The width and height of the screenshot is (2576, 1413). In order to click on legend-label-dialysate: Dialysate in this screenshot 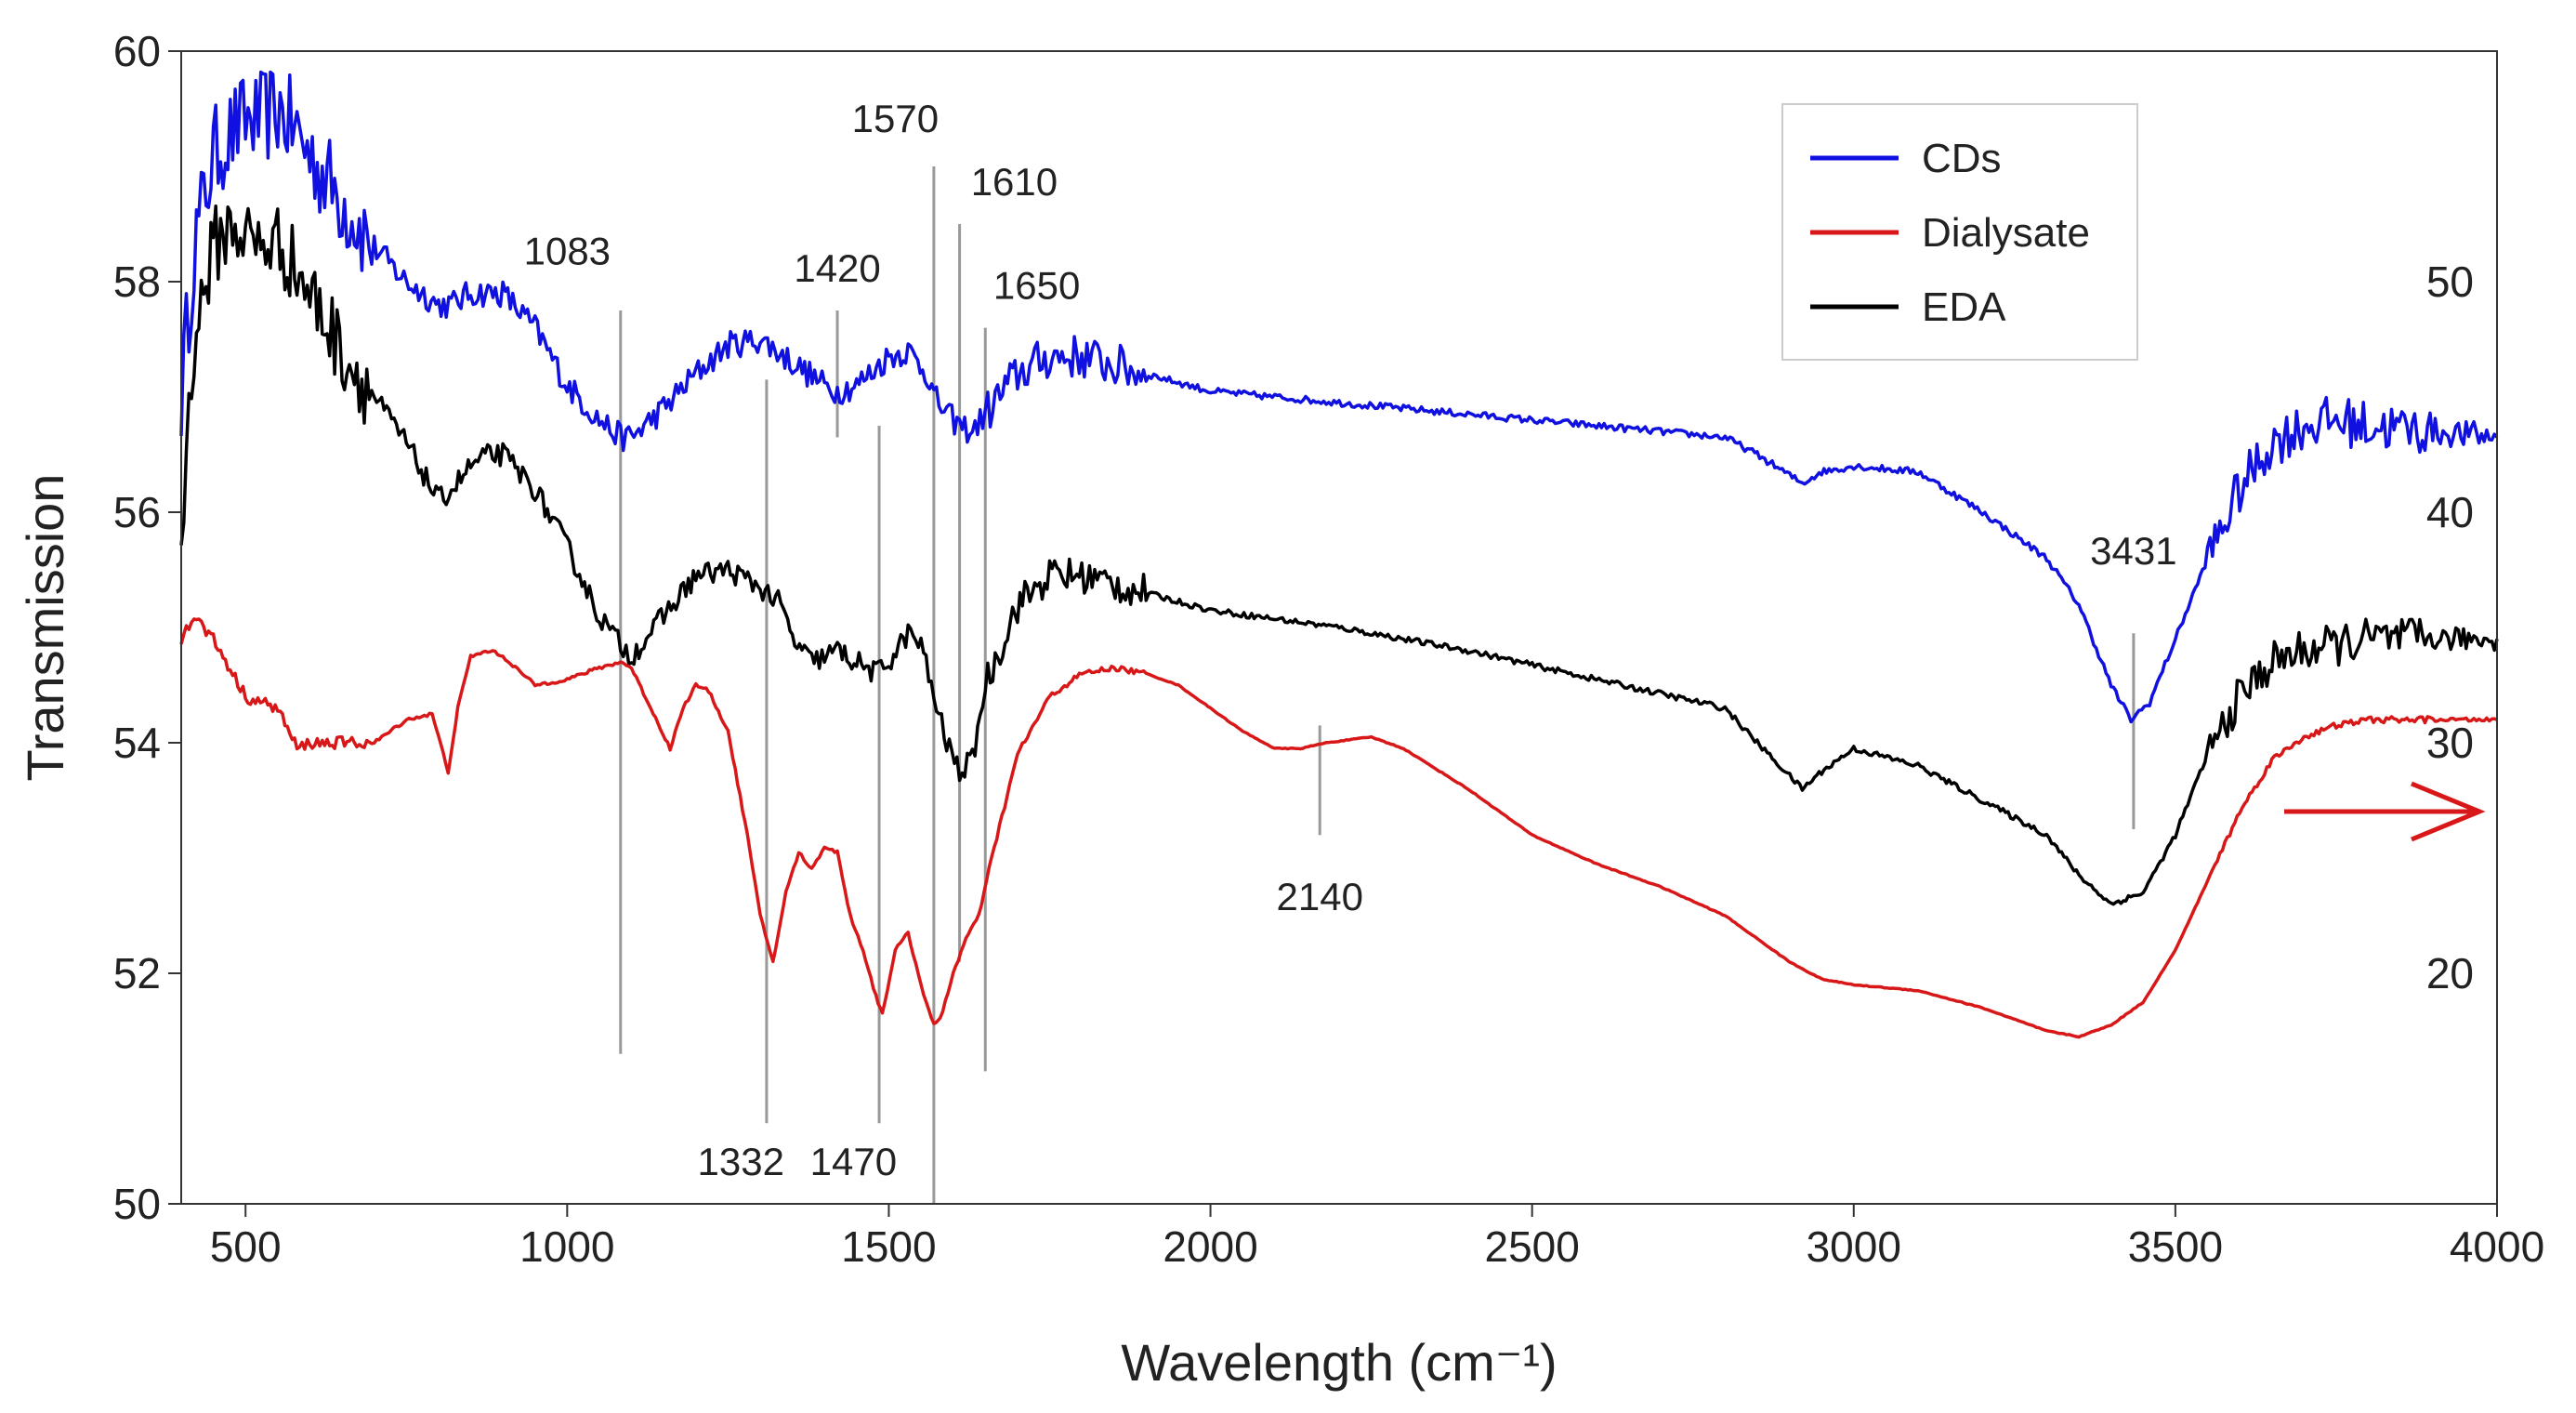, I will do `click(2006, 233)`.